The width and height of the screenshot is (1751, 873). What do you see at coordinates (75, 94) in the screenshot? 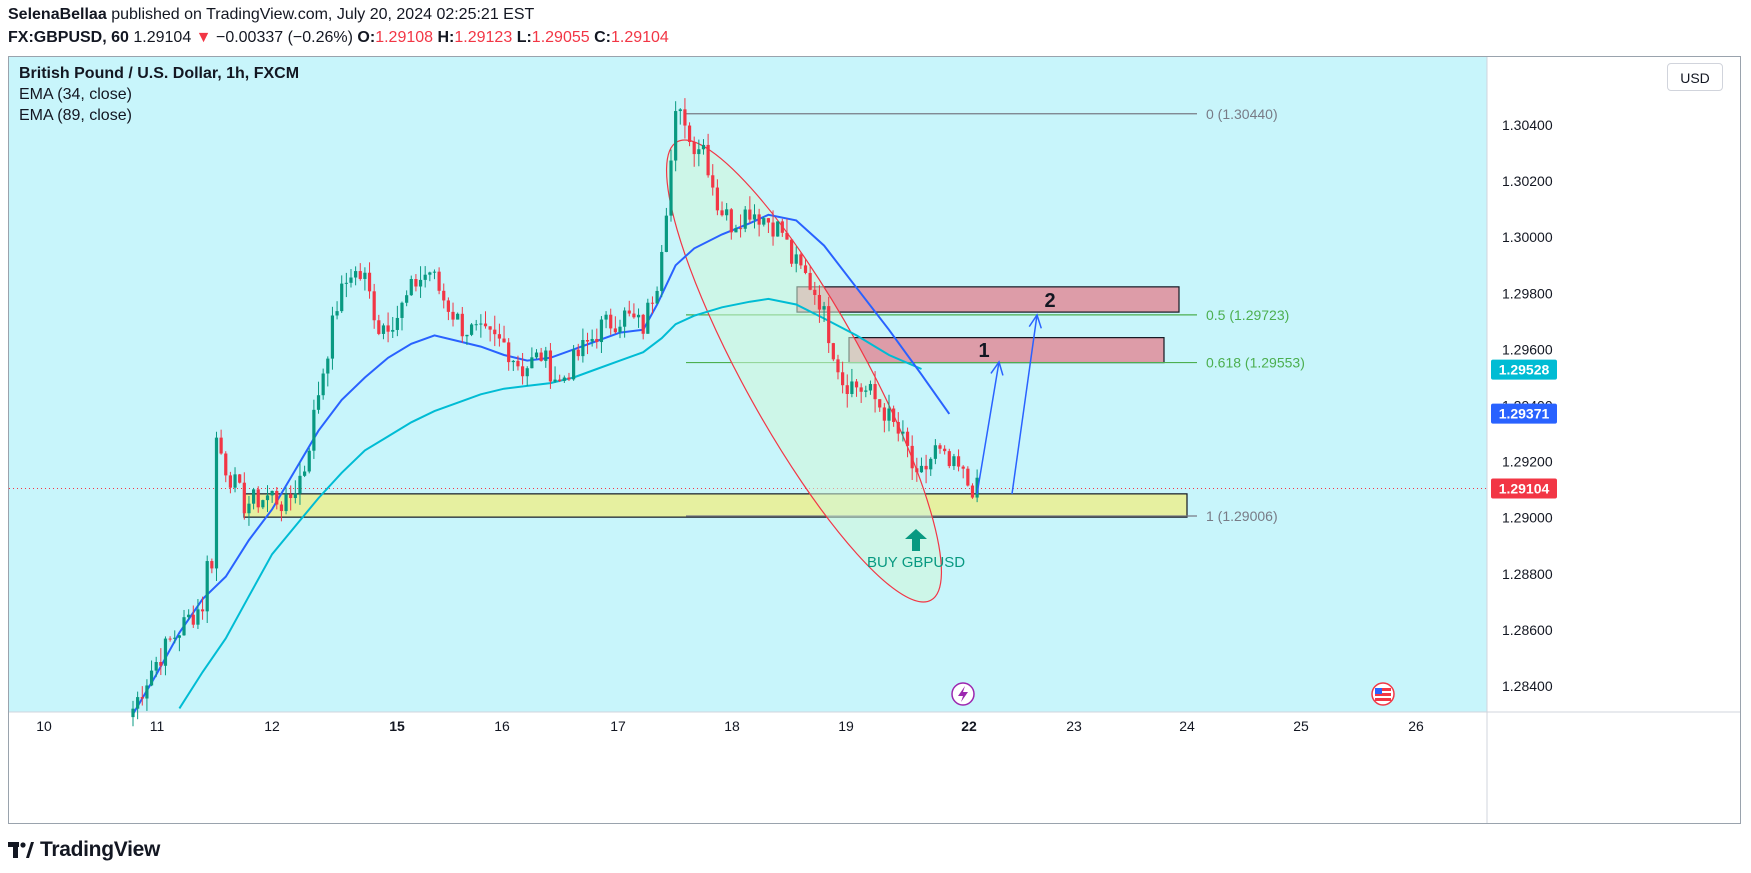
I see `ema-34-legend: EMA (34, close)` at bounding box center [75, 94].